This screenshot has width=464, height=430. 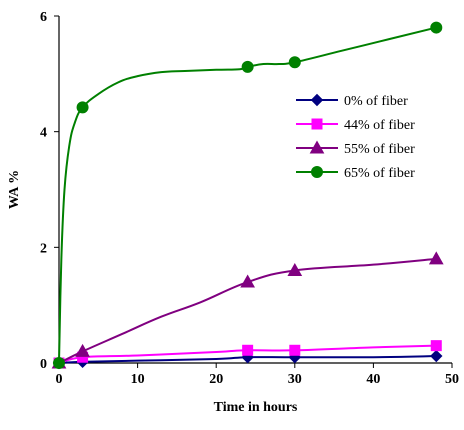 I want to click on legend-item: 0% of fiber, so click(x=352, y=101).